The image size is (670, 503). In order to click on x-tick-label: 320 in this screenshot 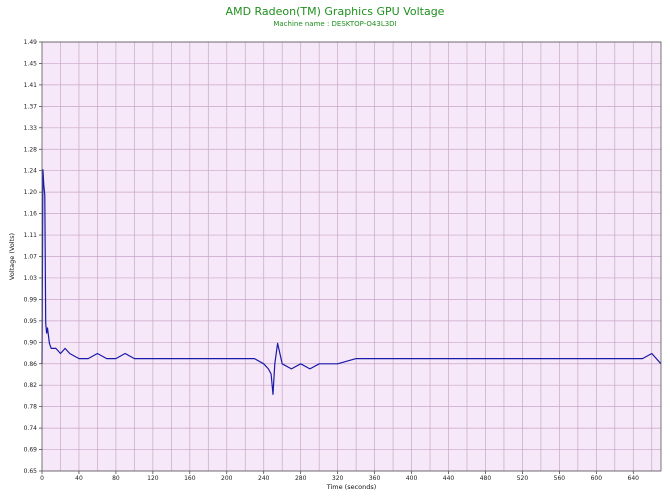, I will do `click(338, 478)`.